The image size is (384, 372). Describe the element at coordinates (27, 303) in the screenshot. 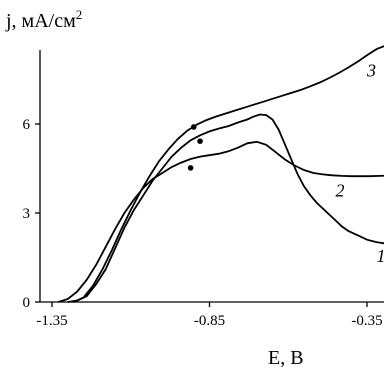

I see `y-tick-label: 0` at that location.